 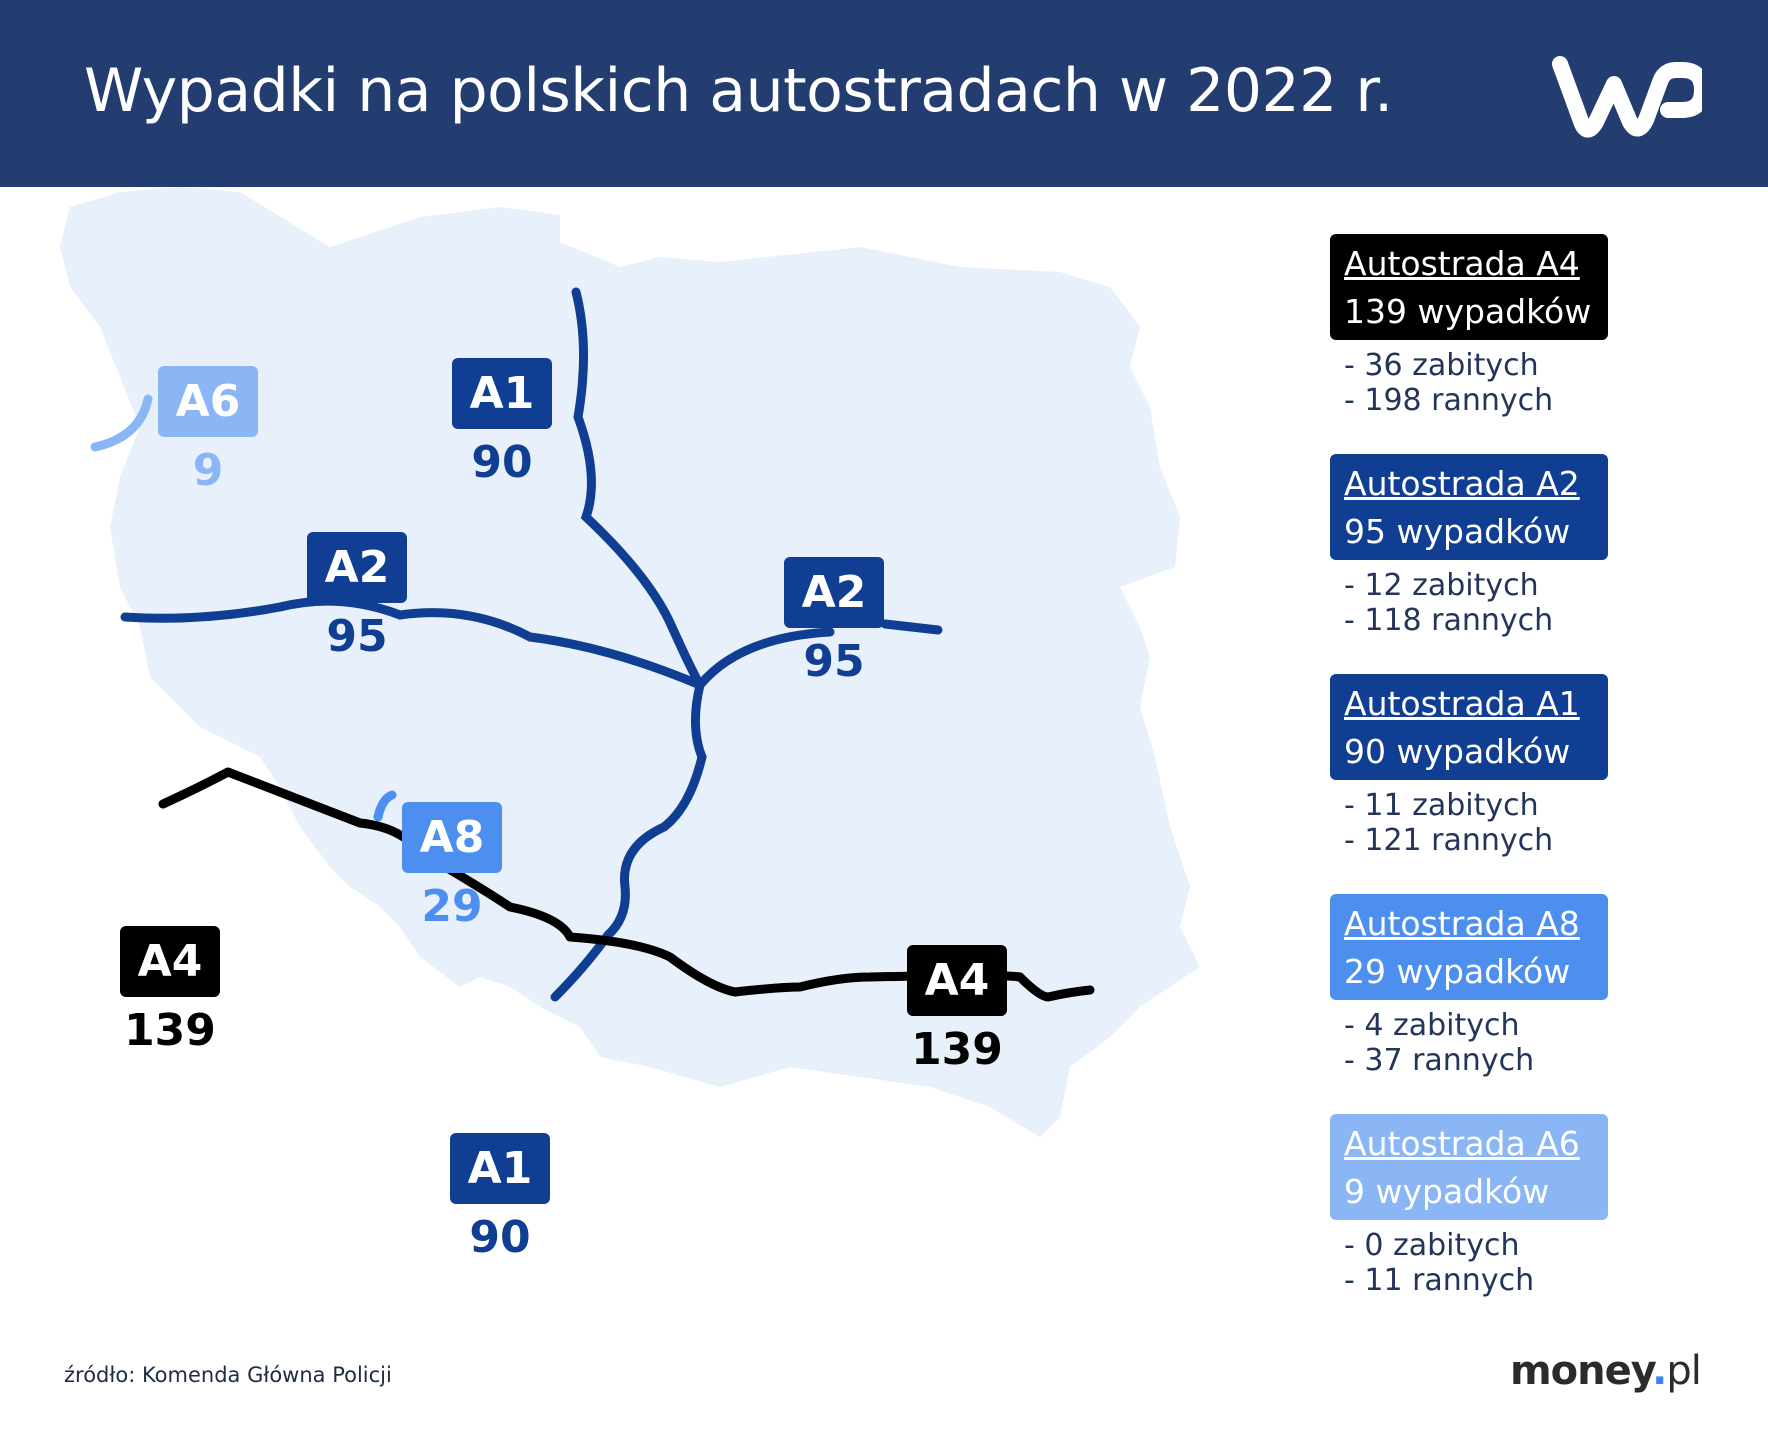 I want to click on marker-a8-count: 29, so click(x=452, y=906).